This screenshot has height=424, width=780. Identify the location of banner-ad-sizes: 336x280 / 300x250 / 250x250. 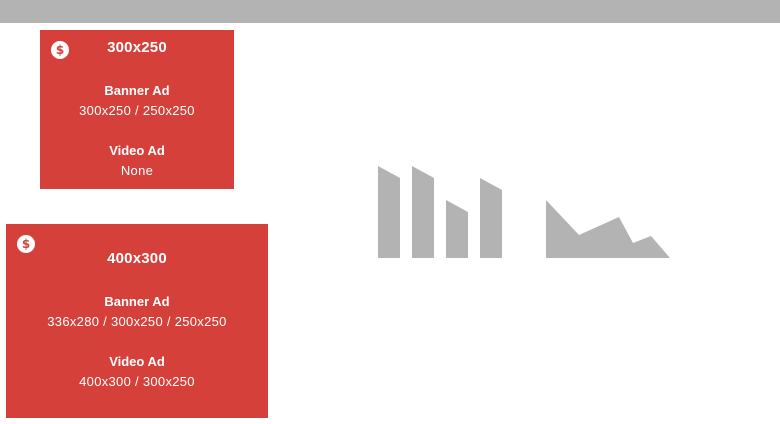
(137, 321).